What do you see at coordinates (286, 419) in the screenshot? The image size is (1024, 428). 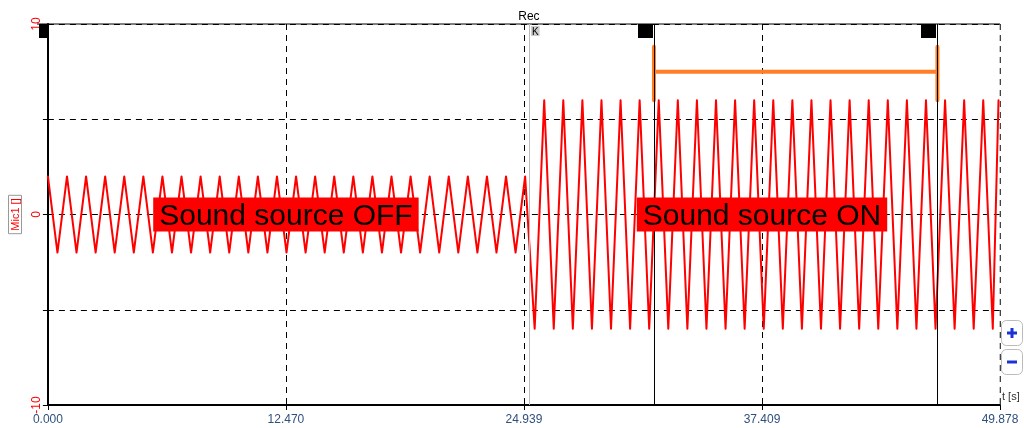 I see `x-tick-label: 12.470` at bounding box center [286, 419].